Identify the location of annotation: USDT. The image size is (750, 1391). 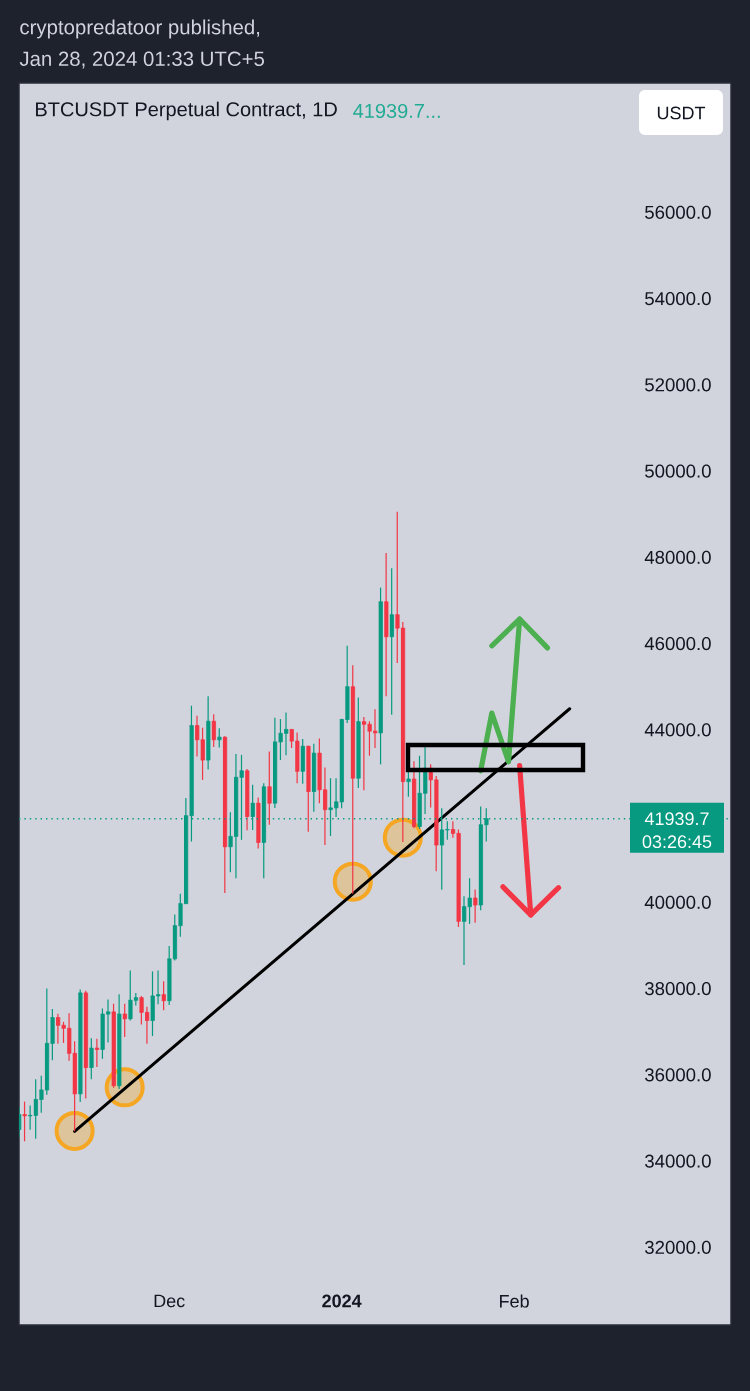
(681, 113).